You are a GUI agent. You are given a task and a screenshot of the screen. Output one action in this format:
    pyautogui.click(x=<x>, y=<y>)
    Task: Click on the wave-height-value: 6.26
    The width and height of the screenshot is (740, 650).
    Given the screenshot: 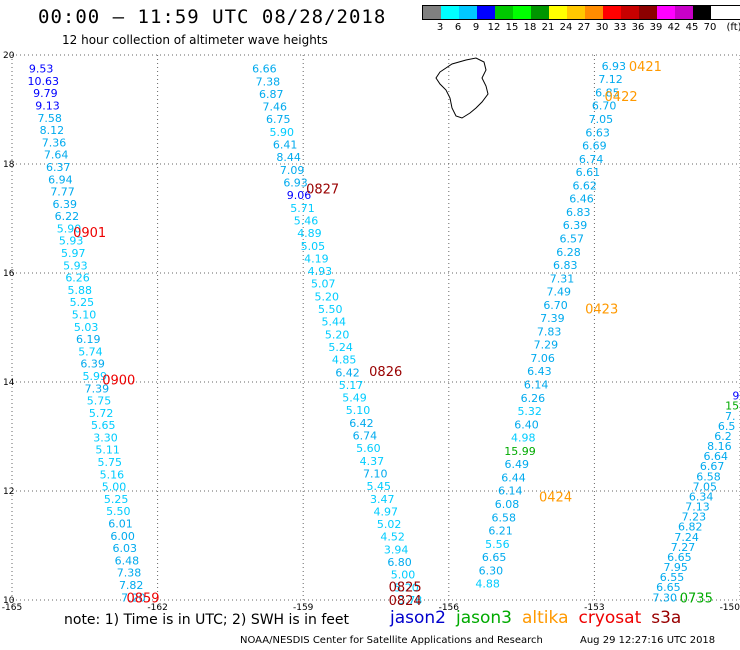 What is the action you would take?
    pyautogui.click(x=533, y=398)
    